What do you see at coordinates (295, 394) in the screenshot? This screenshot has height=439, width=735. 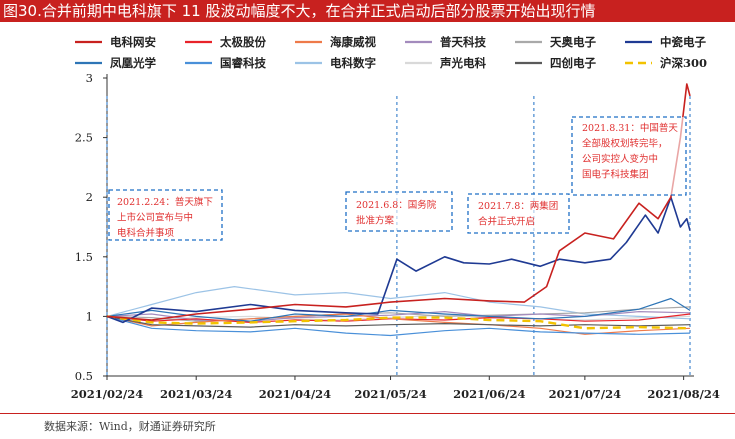 I see `x-tick-label: 2021/04/24` at bounding box center [295, 394].